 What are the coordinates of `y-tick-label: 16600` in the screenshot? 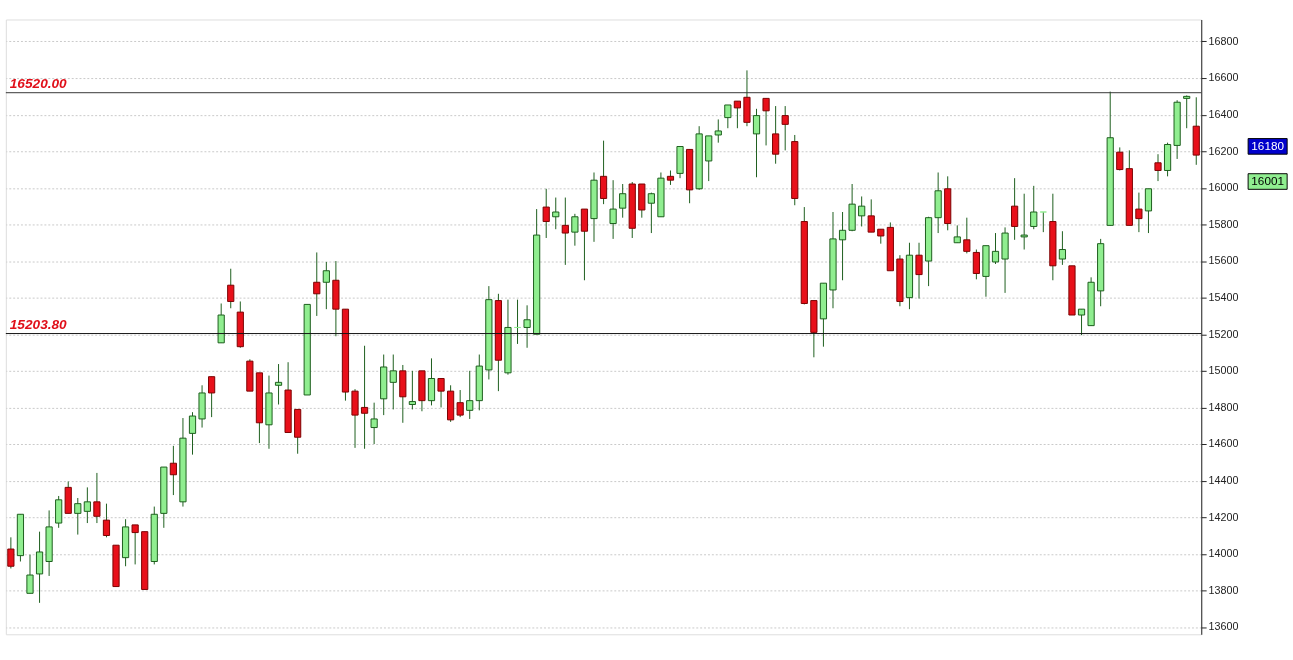 It's located at (1223, 77).